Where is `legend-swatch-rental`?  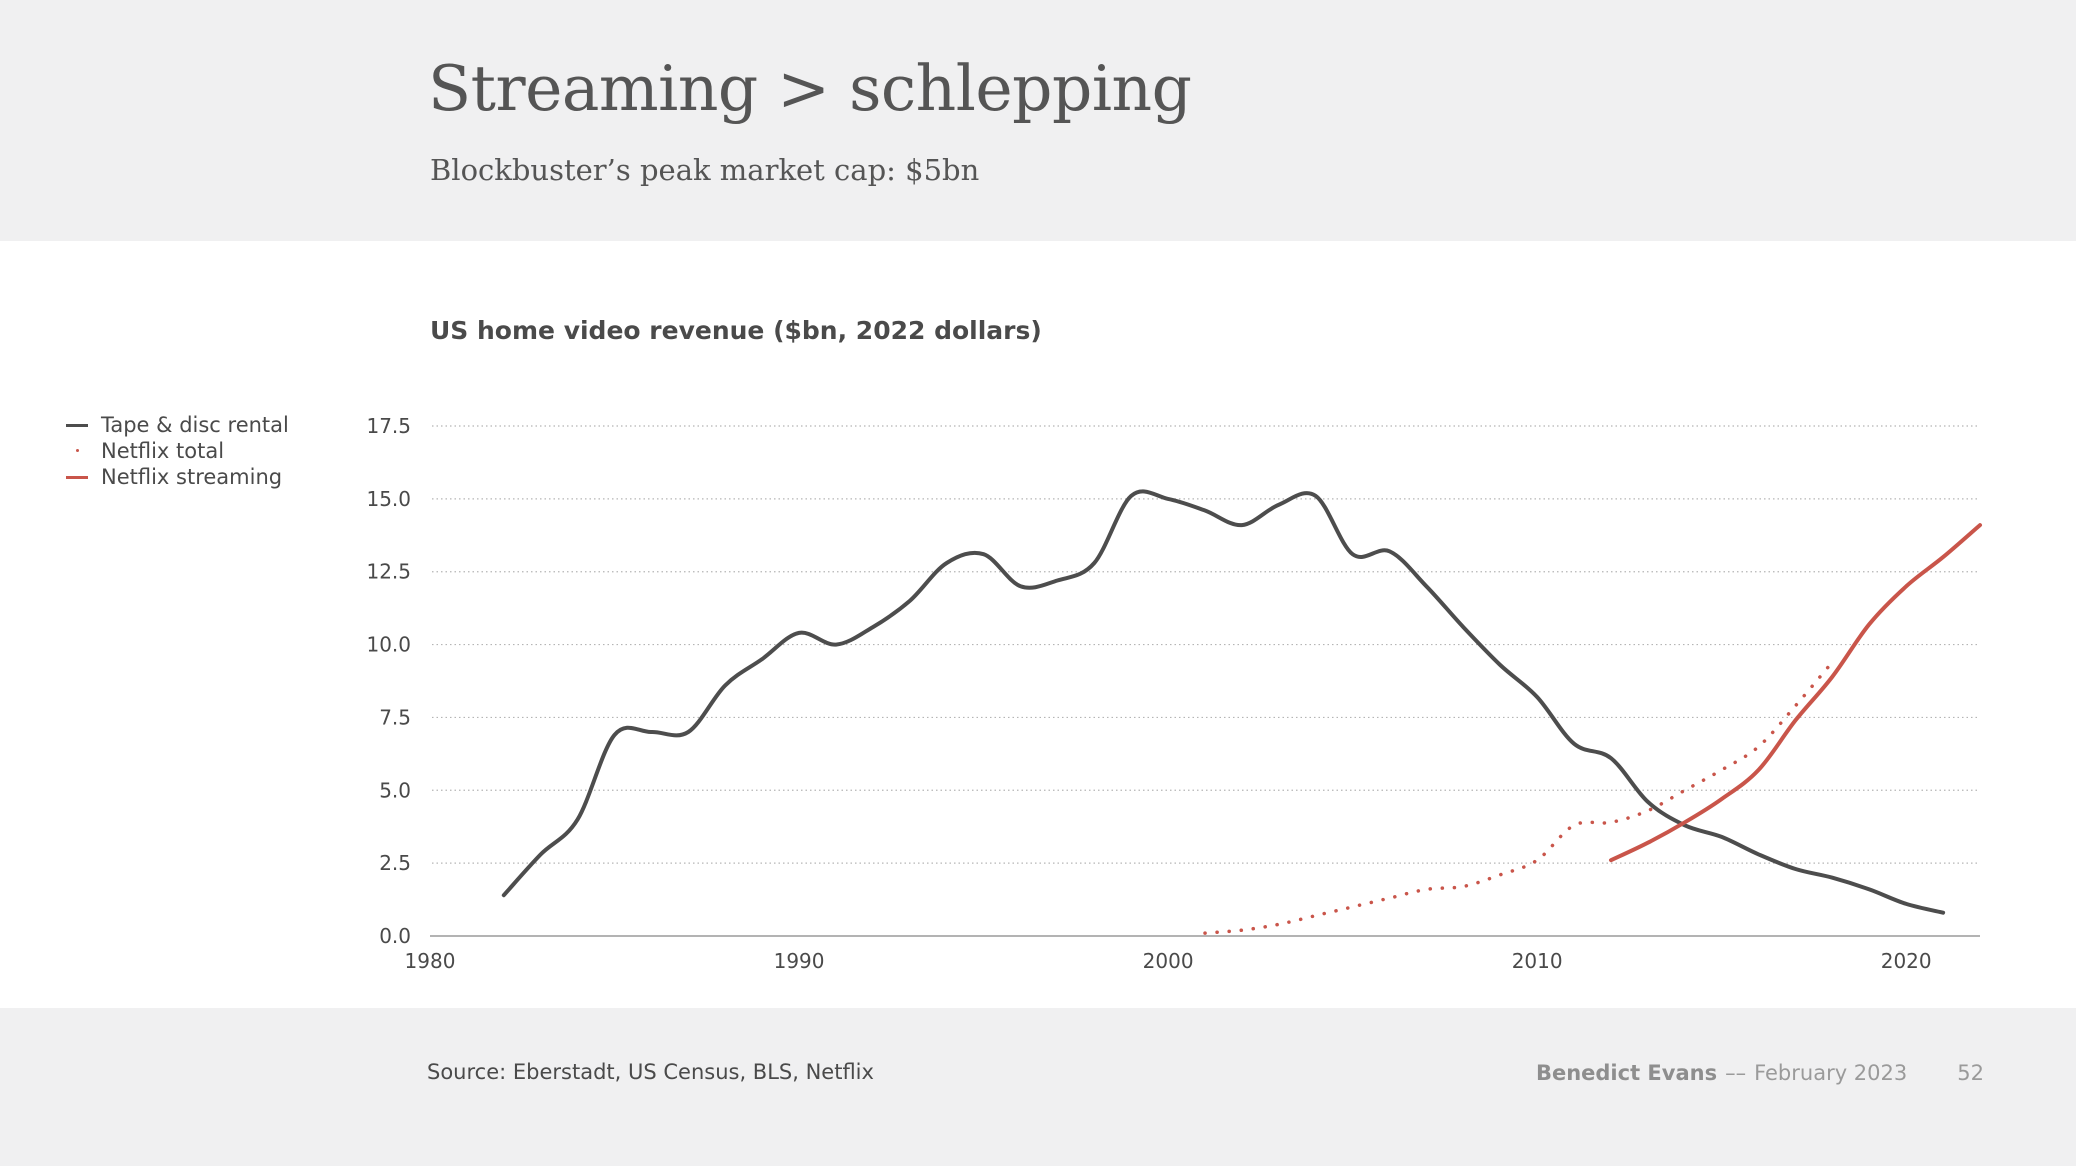
legend-swatch-rental is located at coordinates (77, 425).